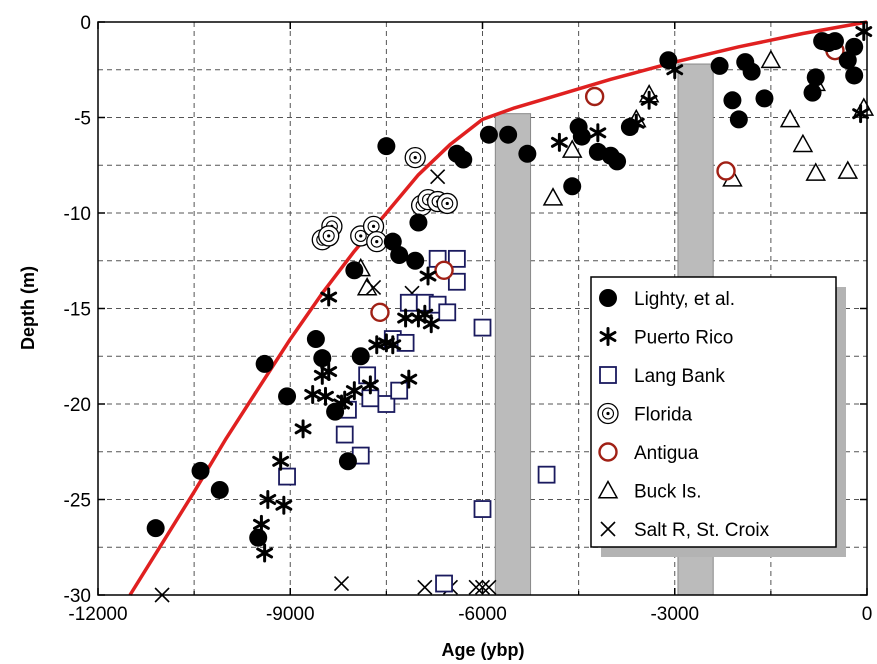 Image resolution: width=877 pixels, height=664 pixels. I want to click on x-tick-label: -3000, so click(674, 614).